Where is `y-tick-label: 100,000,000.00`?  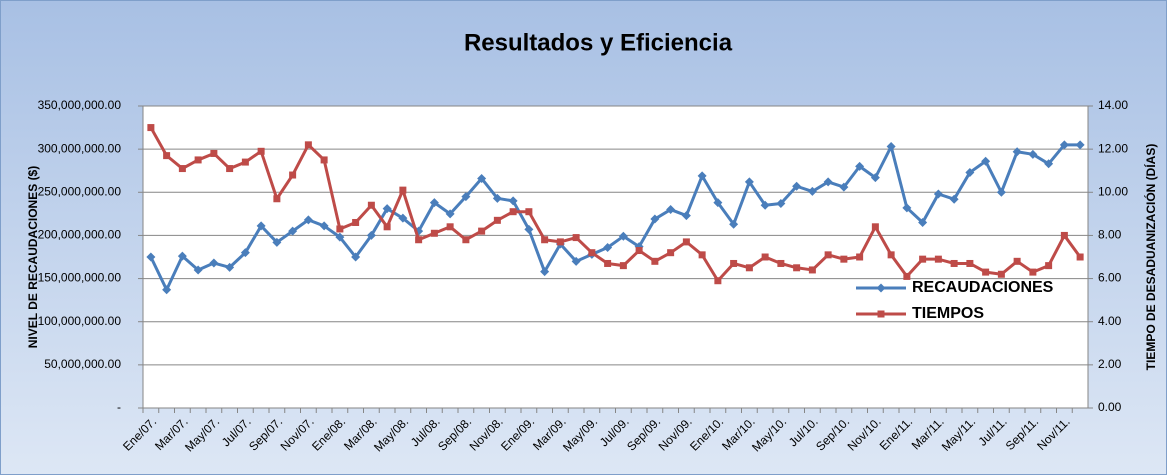 y-tick-label: 100,000,000.00 is located at coordinates (80, 321).